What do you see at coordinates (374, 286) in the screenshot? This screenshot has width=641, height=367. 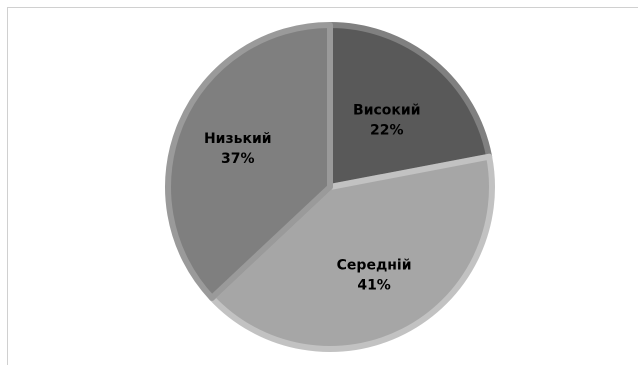 I see `data-label-percent: 41%` at bounding box center [374, 286].